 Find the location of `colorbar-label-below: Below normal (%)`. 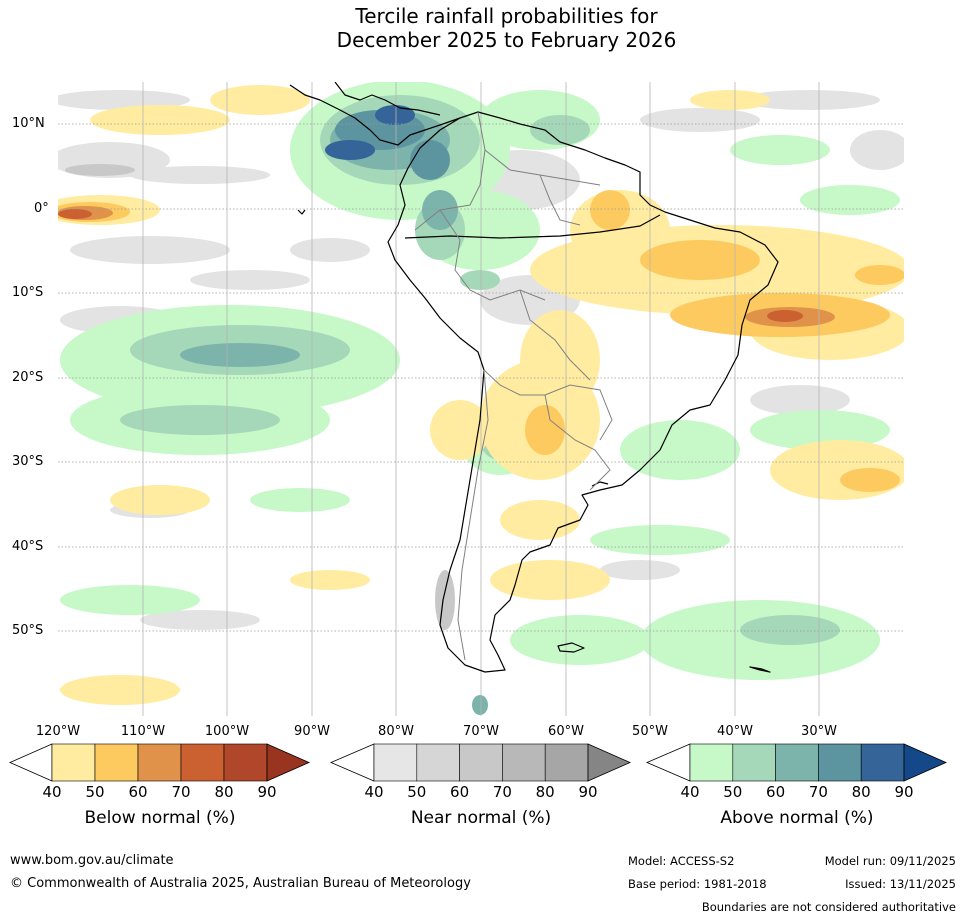

colorbar-label-below: Below normal (%) is located at coordinates (160, 818).